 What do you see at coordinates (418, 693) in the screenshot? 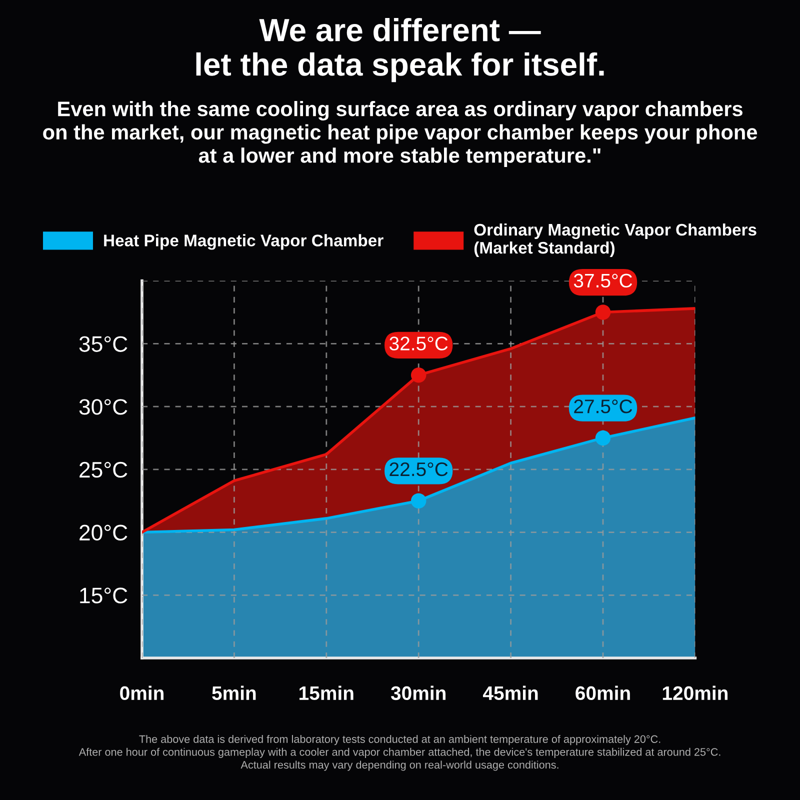
I see `x-tick-label: 30min` at bounding box center [418, 693].